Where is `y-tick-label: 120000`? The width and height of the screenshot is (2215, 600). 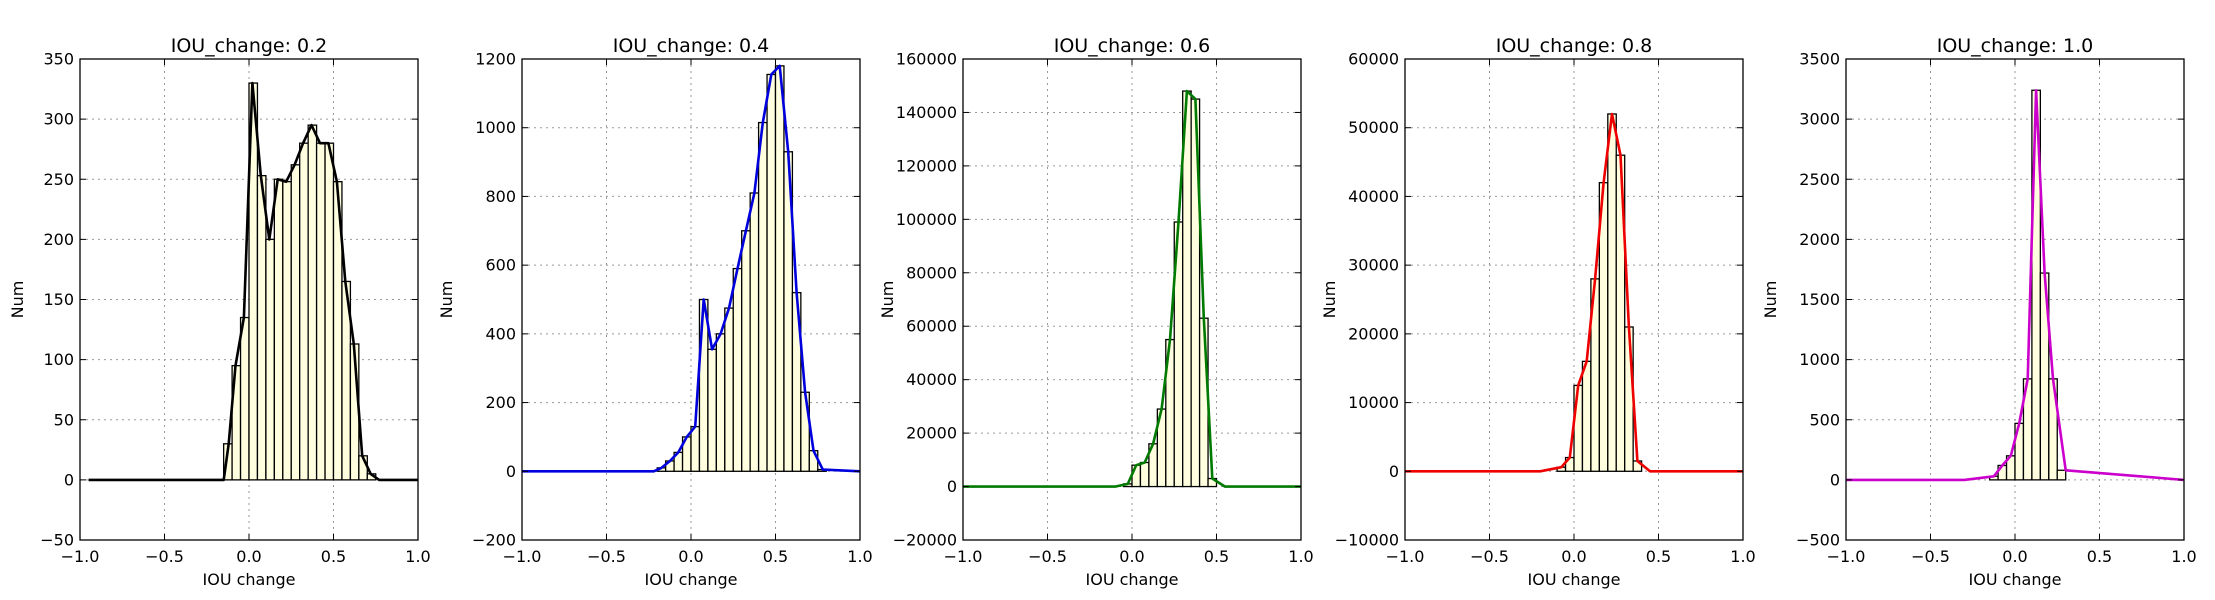
y-tick-label: 120000 is located at coordinates (926, 165).